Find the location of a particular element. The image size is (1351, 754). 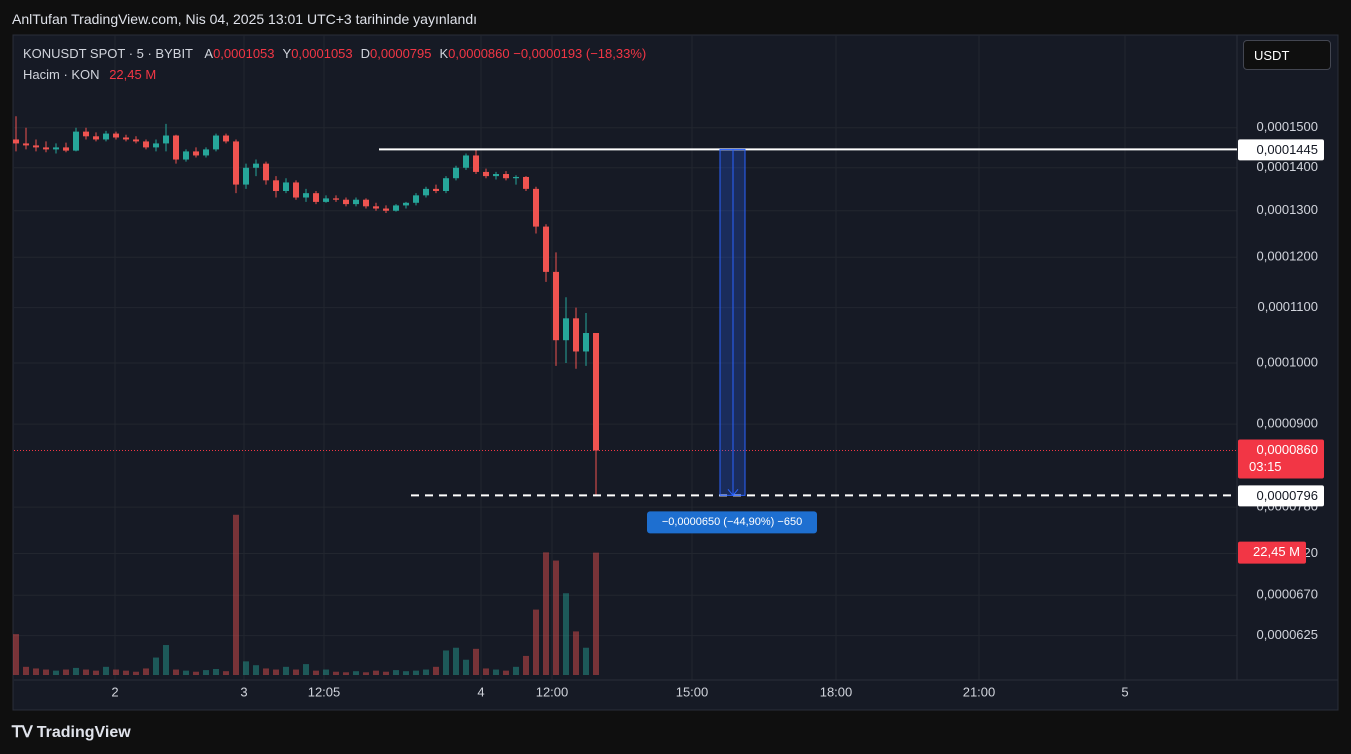

x-tick-label: 15:00 is located at coordinates (692, 691).